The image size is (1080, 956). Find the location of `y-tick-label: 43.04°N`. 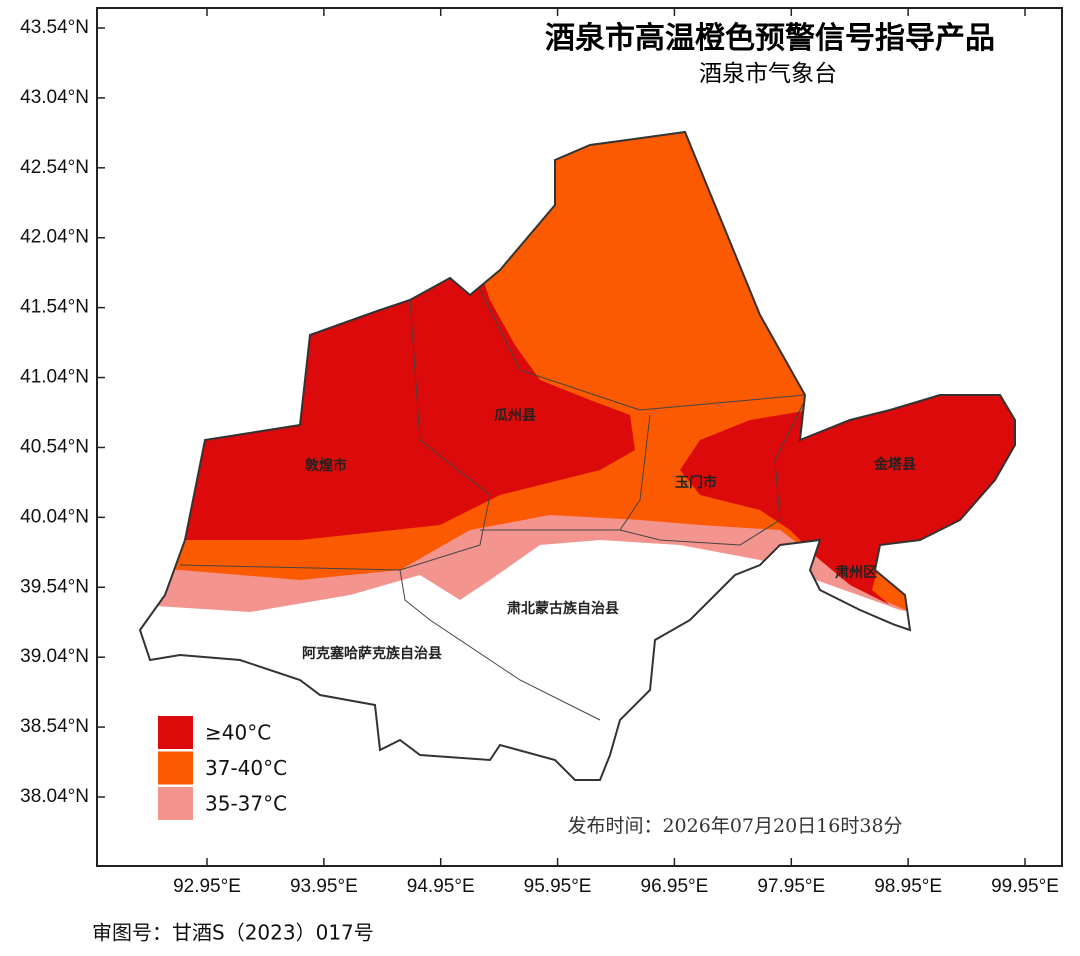

y-tick-label: 43.04°N is located at coordinates (54, 97).